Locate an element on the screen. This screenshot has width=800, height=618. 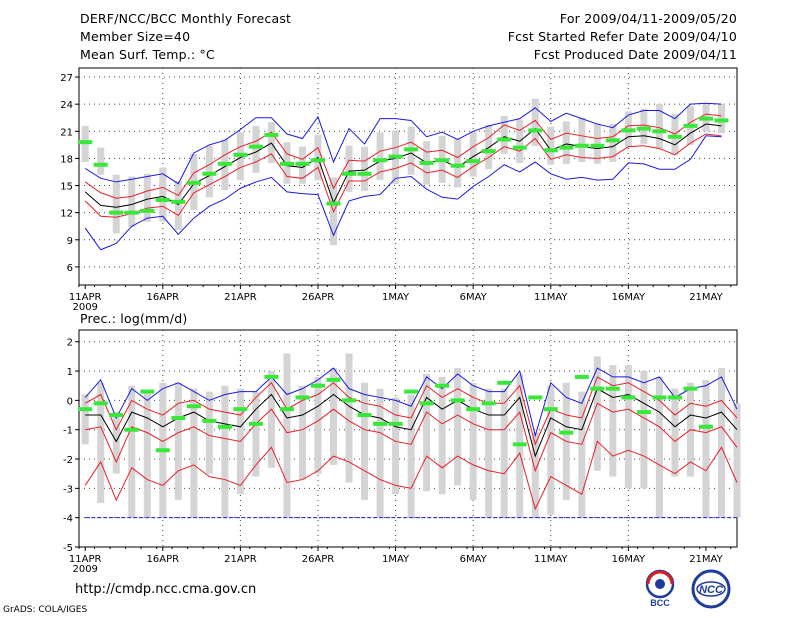
precipitation-variable-label: Prec.: log(mm/d) is located at coordinates (134, 318).